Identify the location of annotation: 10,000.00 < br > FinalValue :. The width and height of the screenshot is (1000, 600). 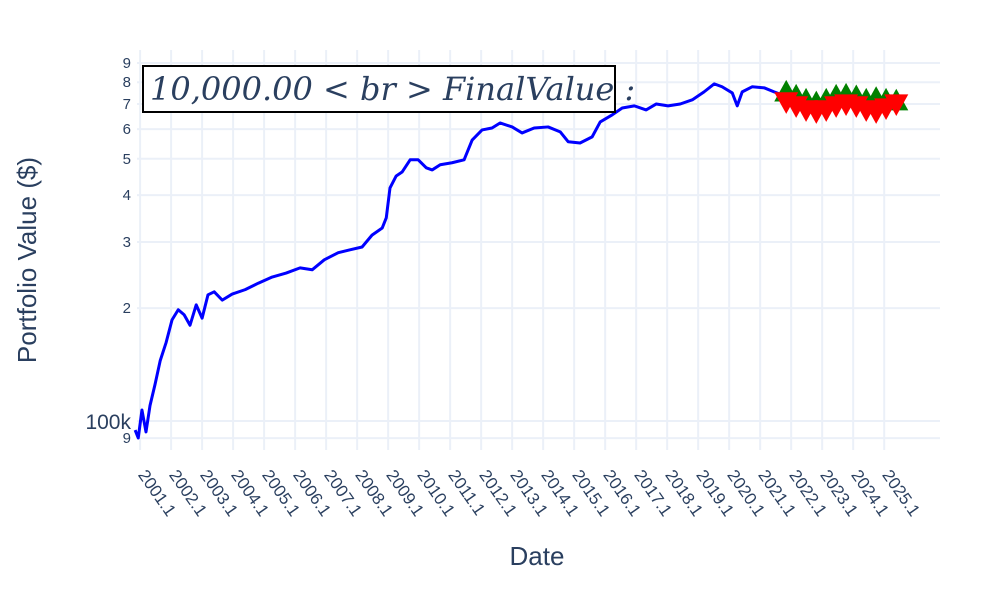
(392, 89).